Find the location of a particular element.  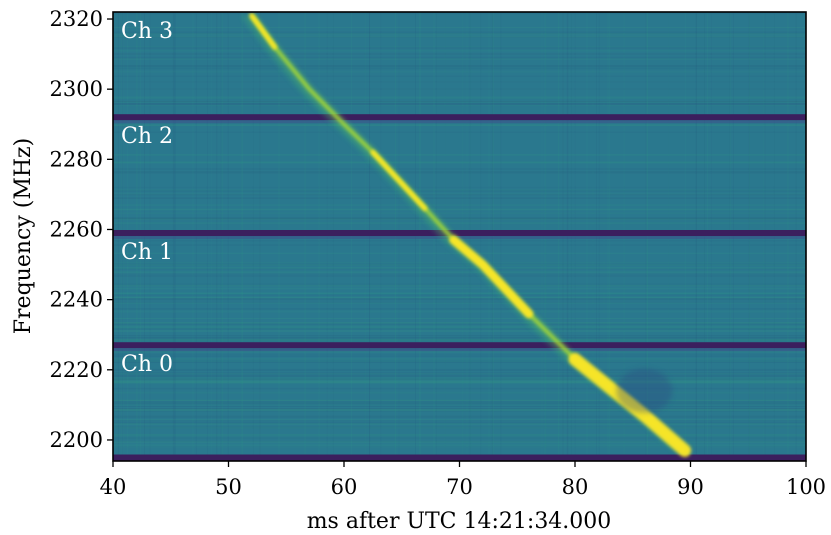

channel-labels: Ch 0 Ch 1 Ch 2 Ch 3 is located at coordinates (147, 198).